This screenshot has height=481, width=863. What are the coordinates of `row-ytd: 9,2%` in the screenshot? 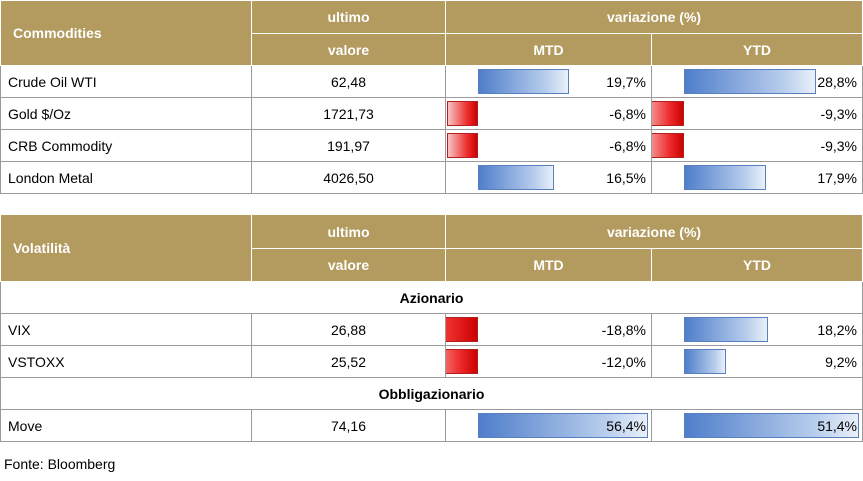 It's located at (756, 361).